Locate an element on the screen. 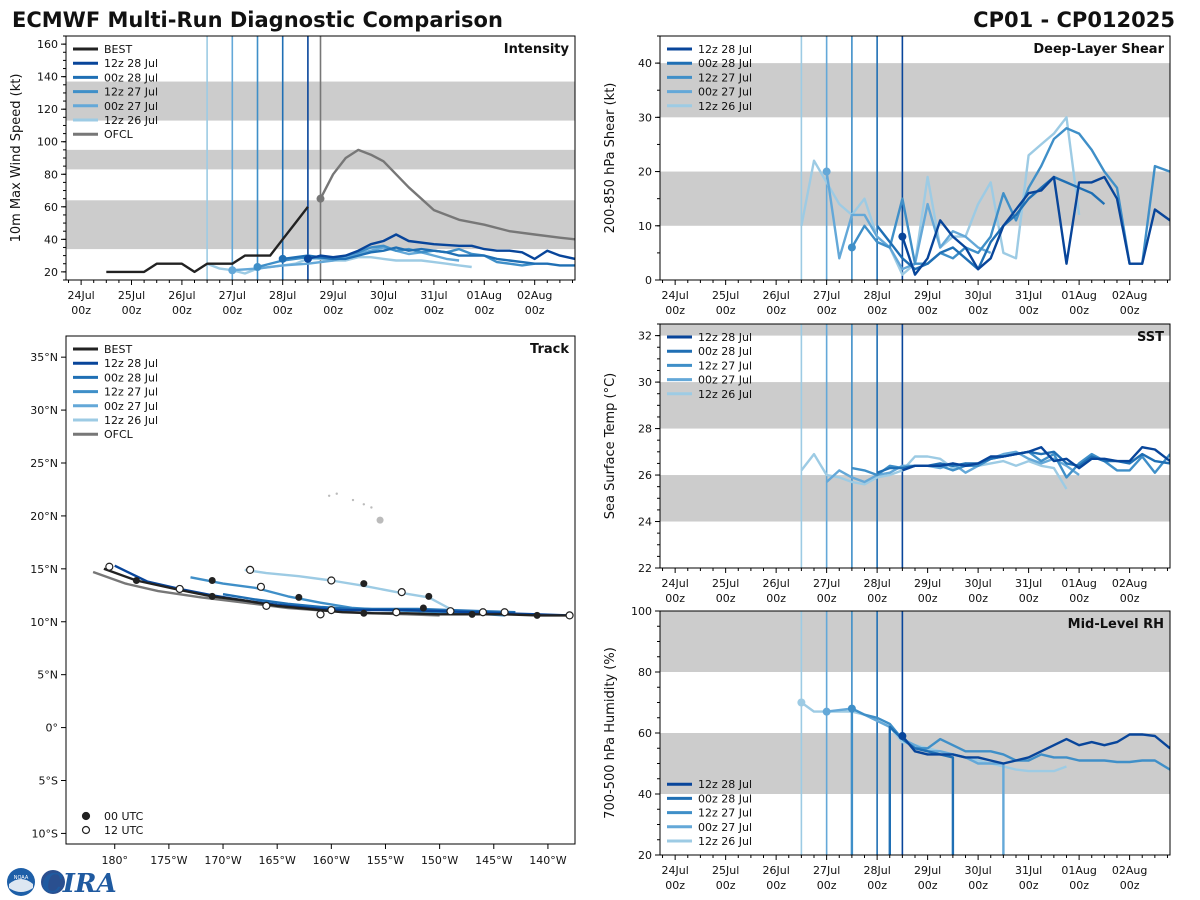 The height and width of the screenshot is (900, 1200). sst-legend-label-00z-27-jul: 00z 27 Jul is located at coordinates (725, 380).